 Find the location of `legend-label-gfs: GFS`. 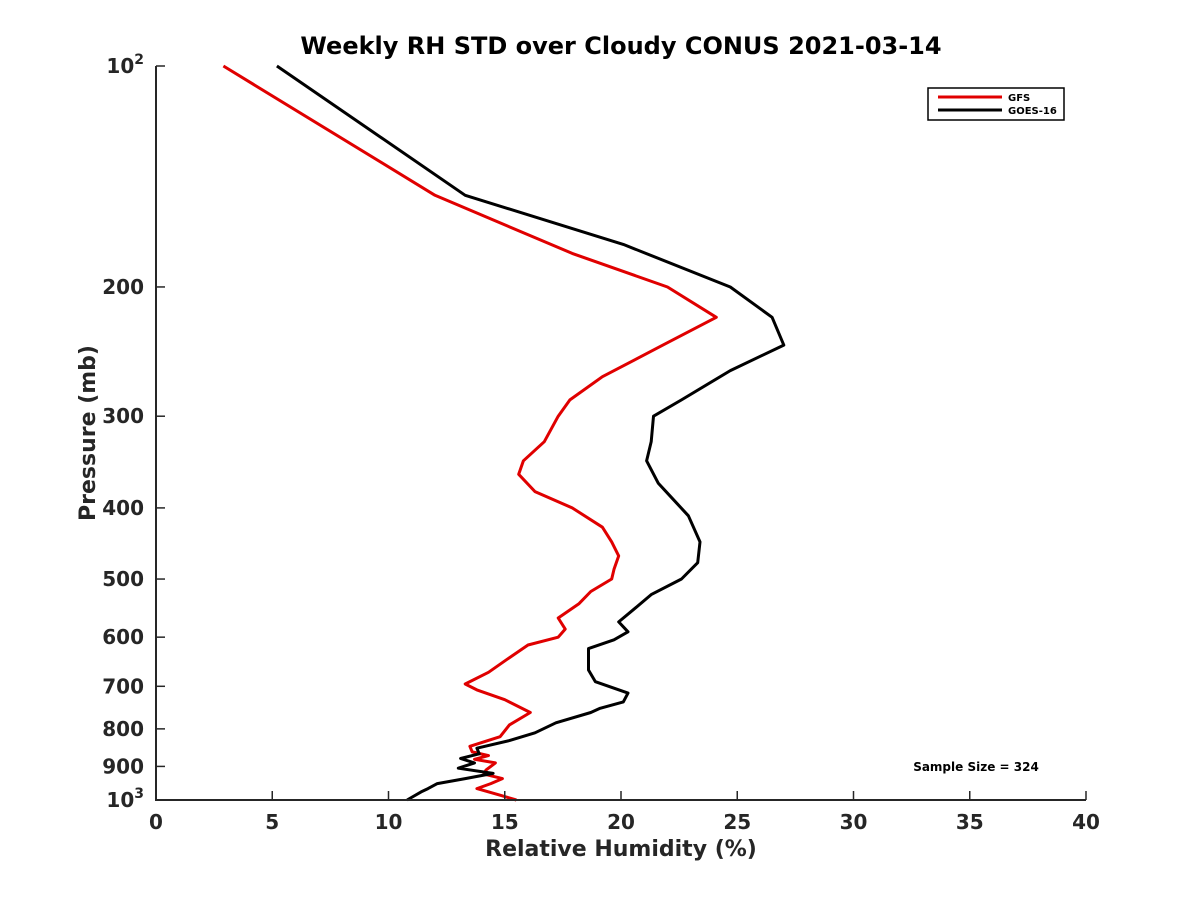

legend-label-gfs: GFS is located at coordinates (1019, 98).